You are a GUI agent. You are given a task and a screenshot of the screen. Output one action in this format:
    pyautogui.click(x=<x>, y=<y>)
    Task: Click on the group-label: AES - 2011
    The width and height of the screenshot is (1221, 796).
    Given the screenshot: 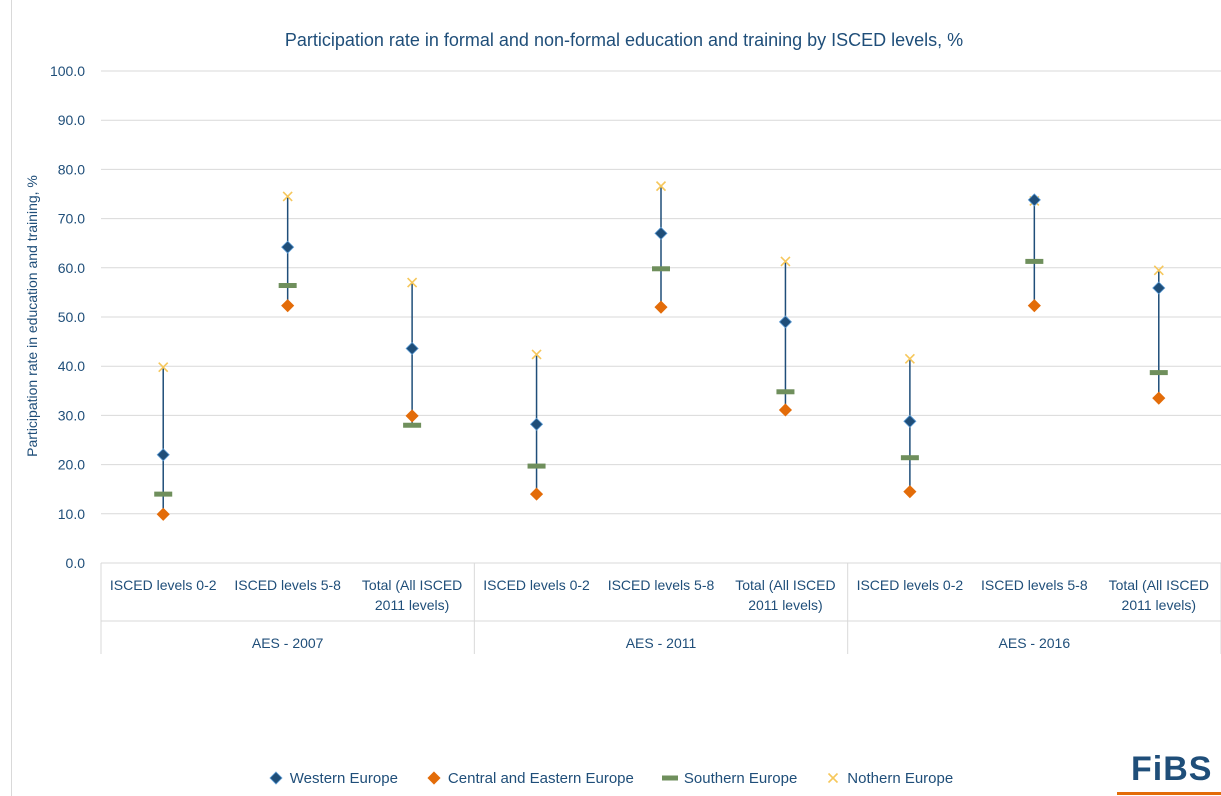 What is the action you would take?
    pyautogui.click(x=661, y=643)
    